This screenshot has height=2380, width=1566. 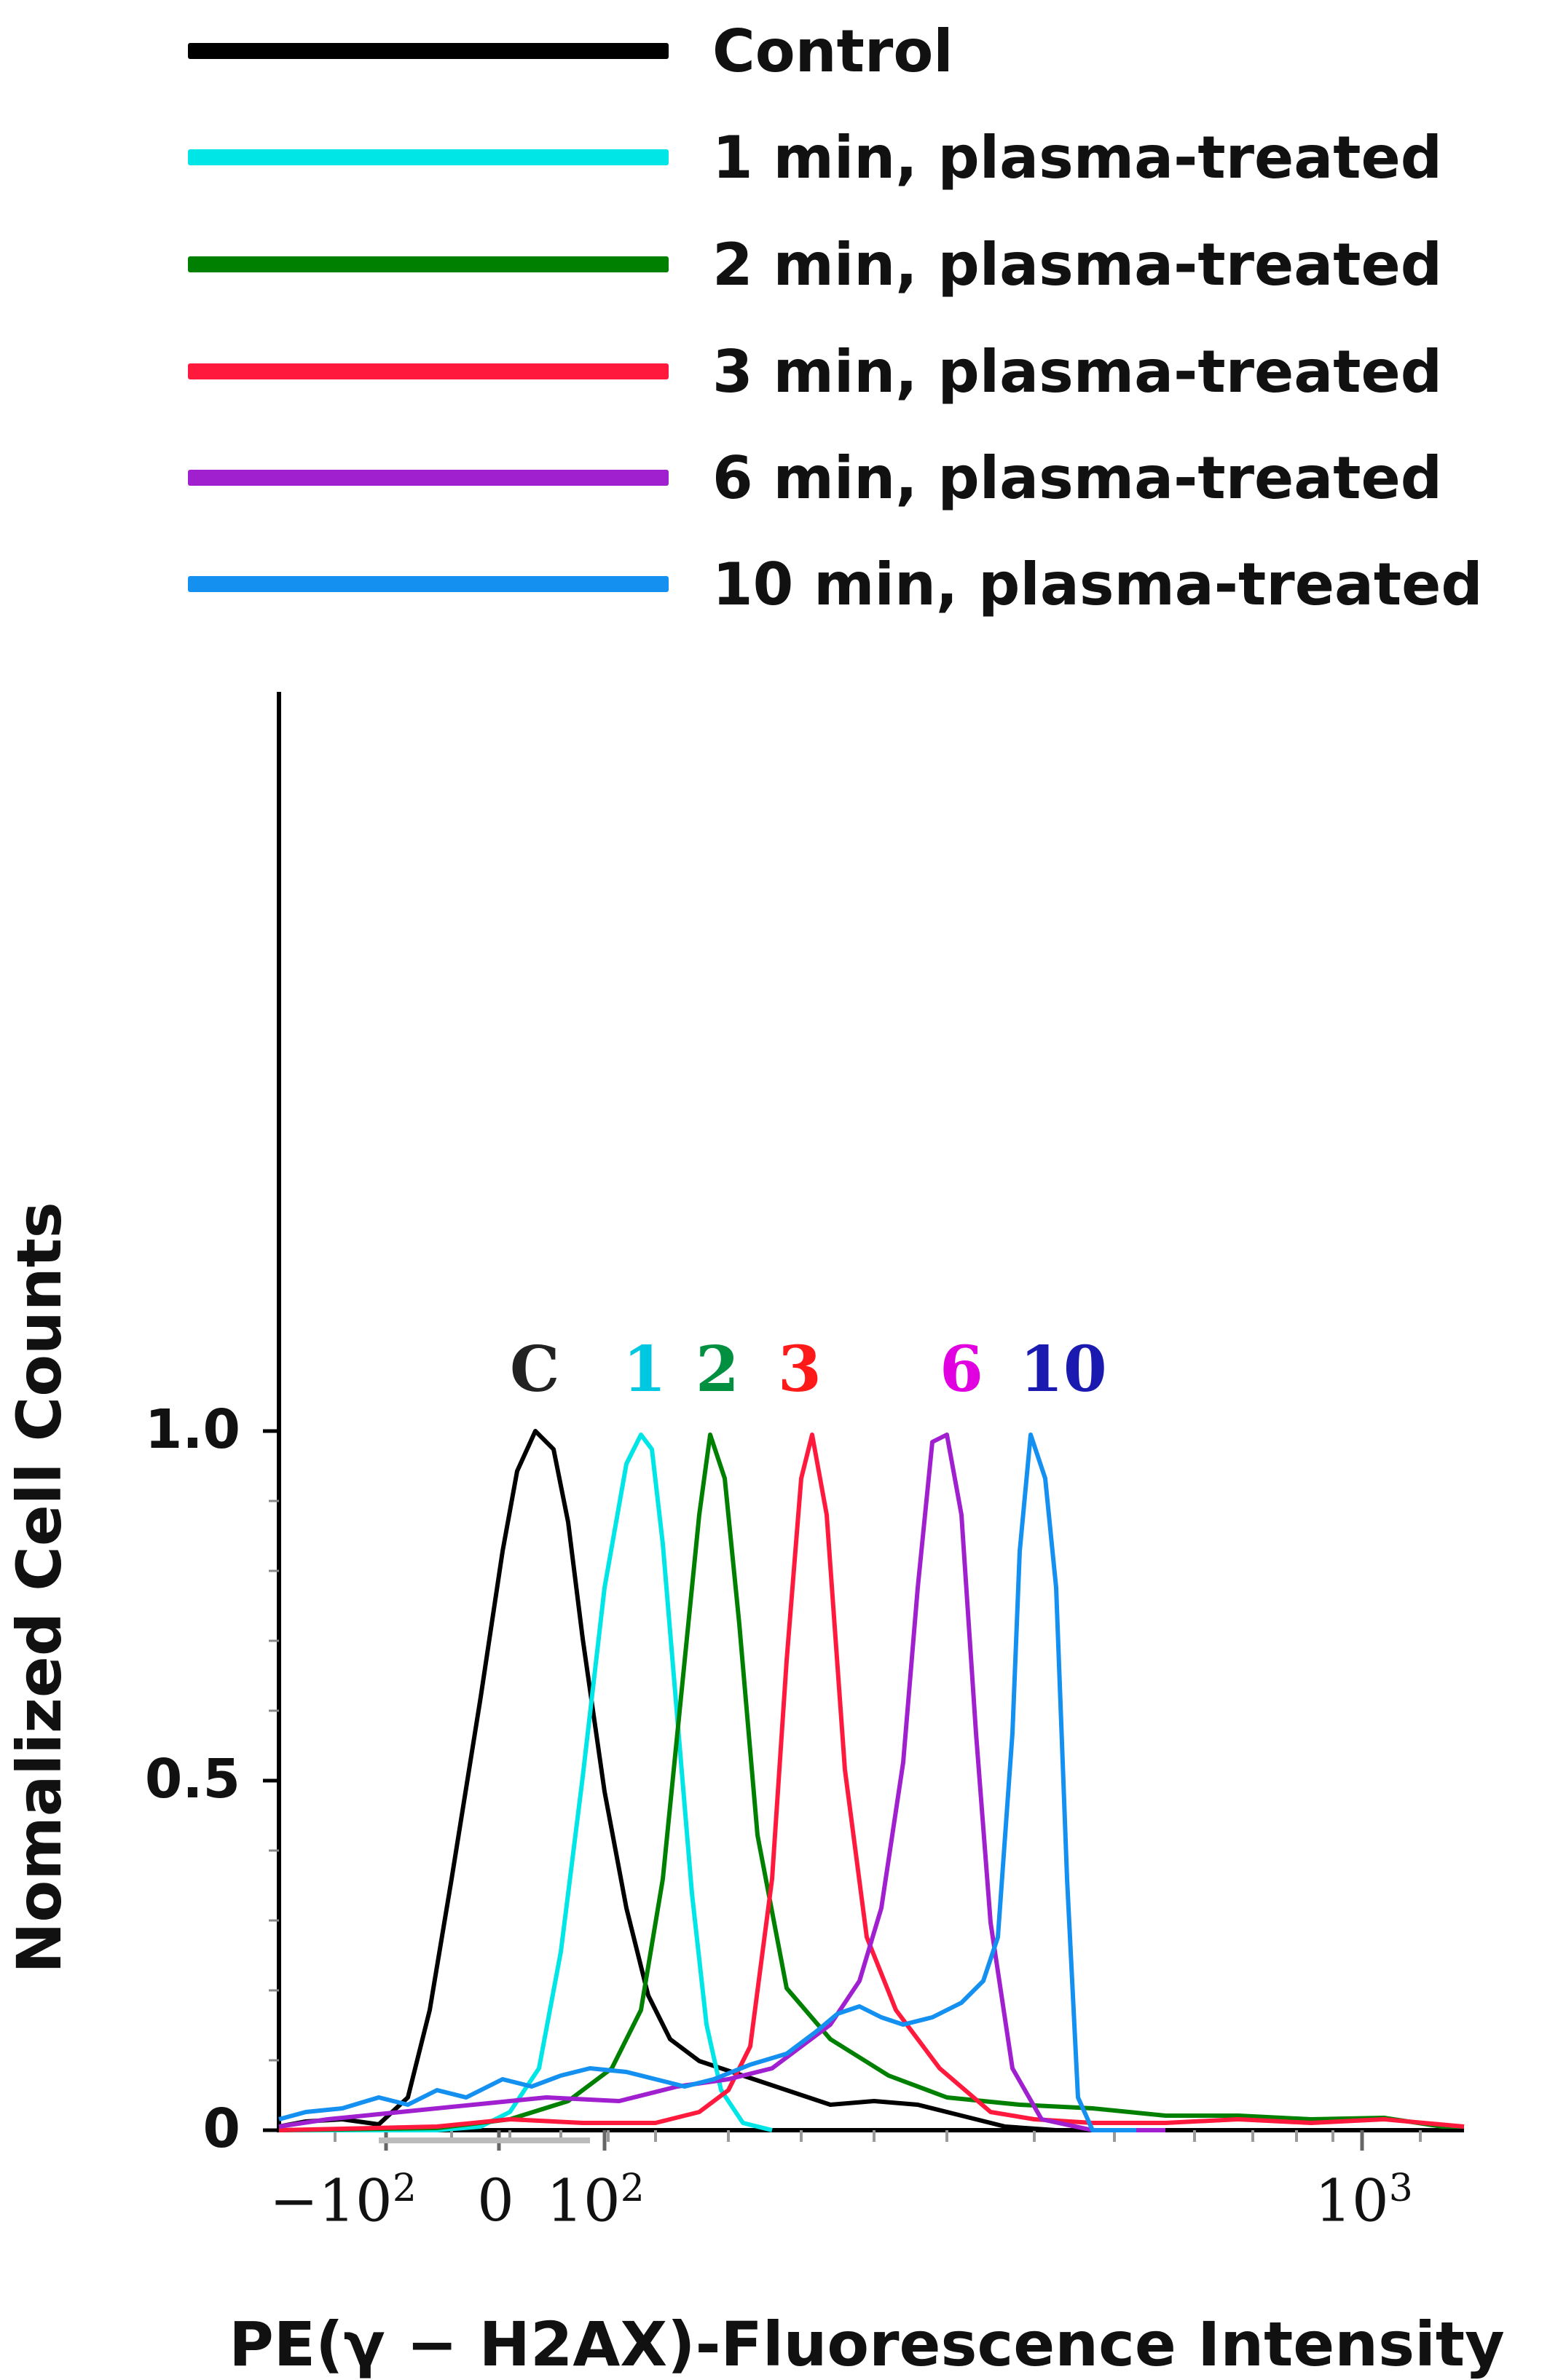 What do you see at coordinates (535, 1369) in the screenshot?
I see `peak-label-control: C` at bounding box center [535, 1369].